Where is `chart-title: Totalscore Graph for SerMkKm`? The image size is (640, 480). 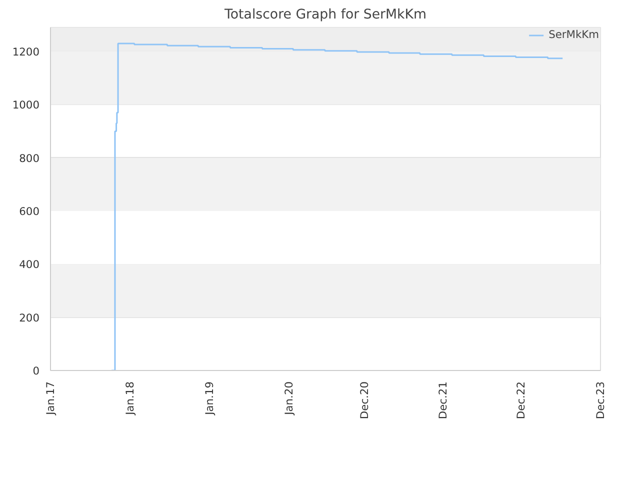 chart-title: Totalscore Graph for SerMkKm is located at coordinates (325, 15).